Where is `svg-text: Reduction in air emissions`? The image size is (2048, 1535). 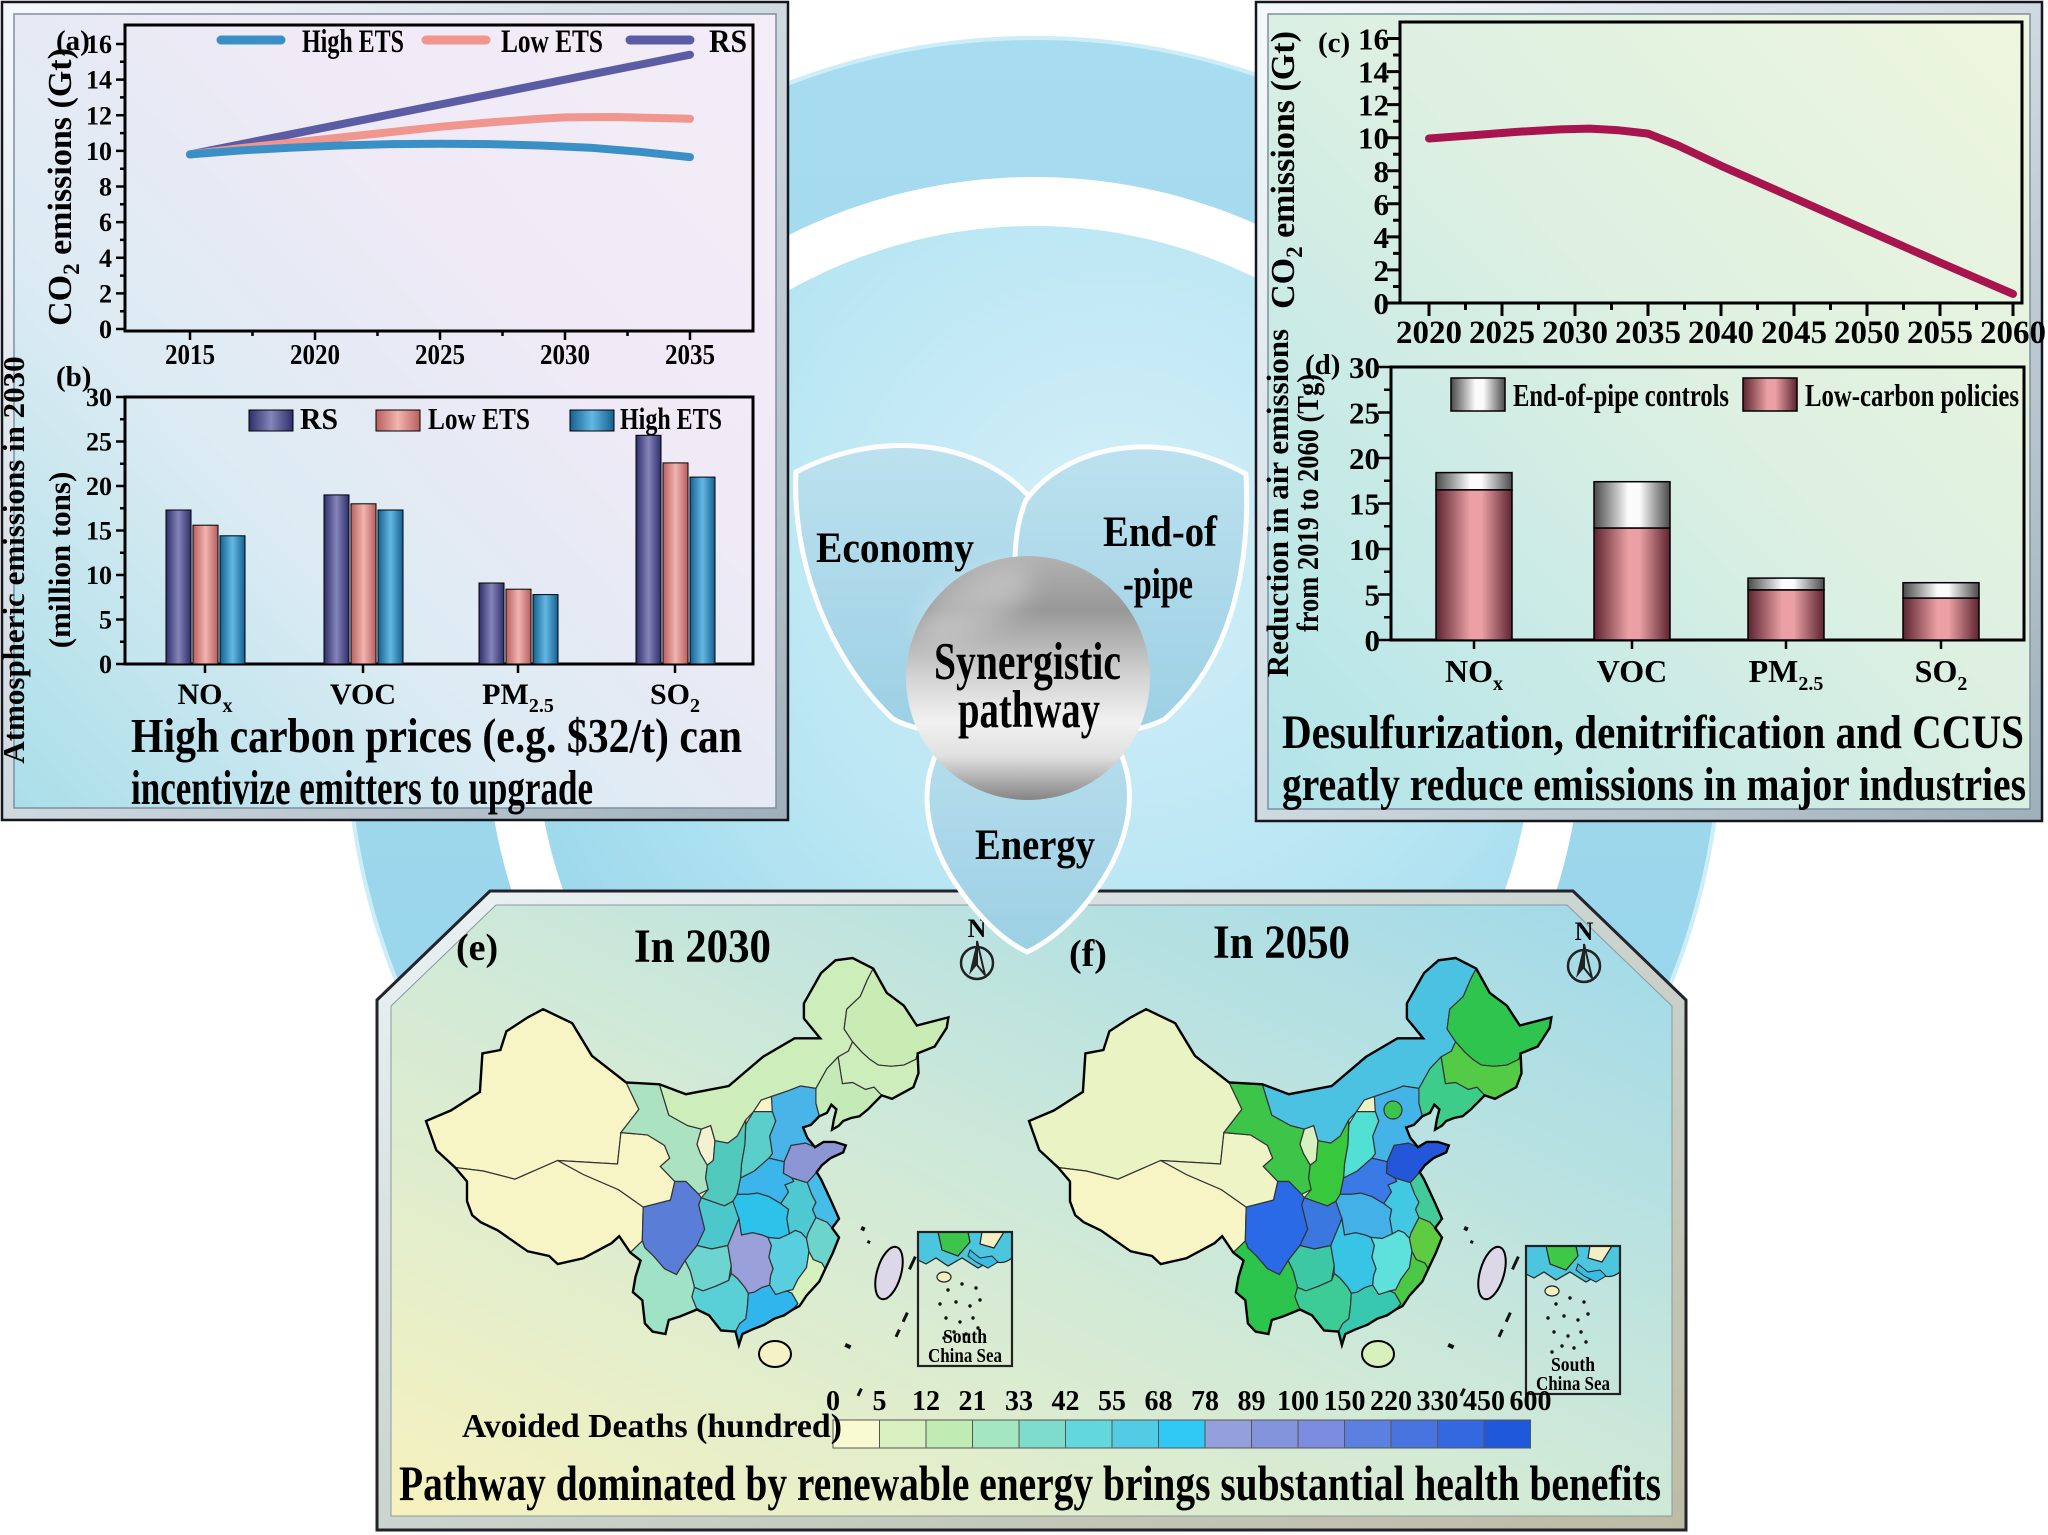
svg-text: Reduction in air emissions is located at coordinates (1277, 503).